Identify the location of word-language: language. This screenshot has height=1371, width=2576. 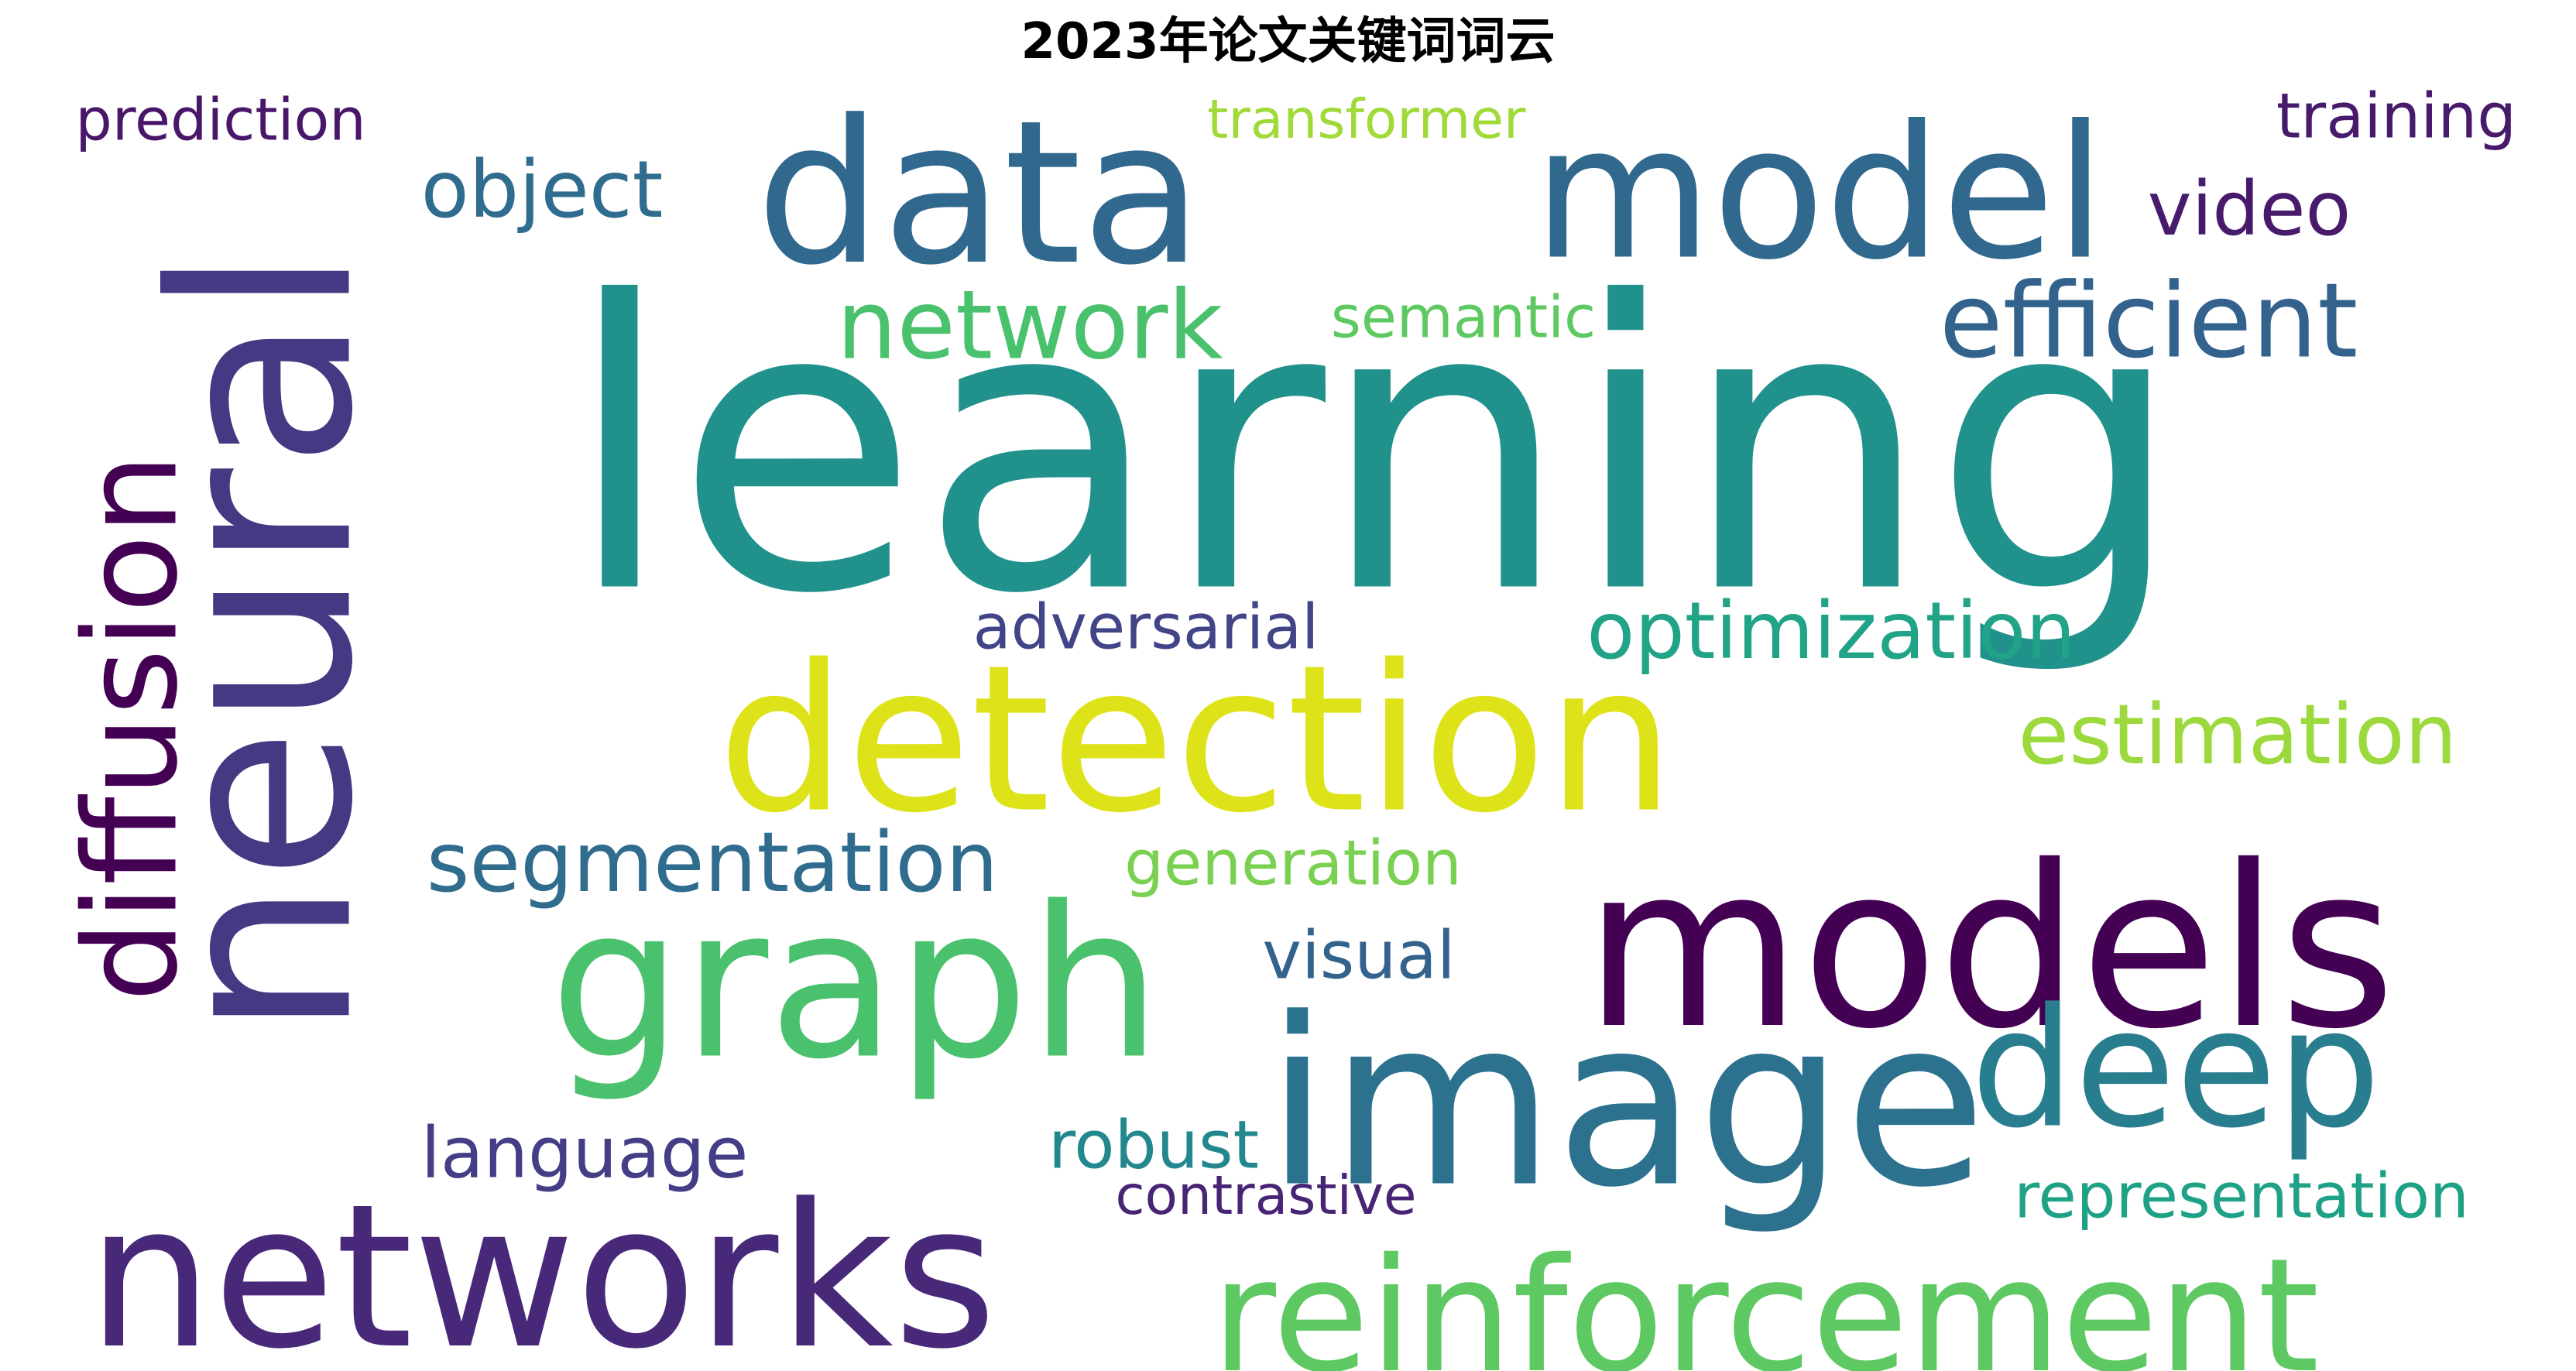
(585, 1153).